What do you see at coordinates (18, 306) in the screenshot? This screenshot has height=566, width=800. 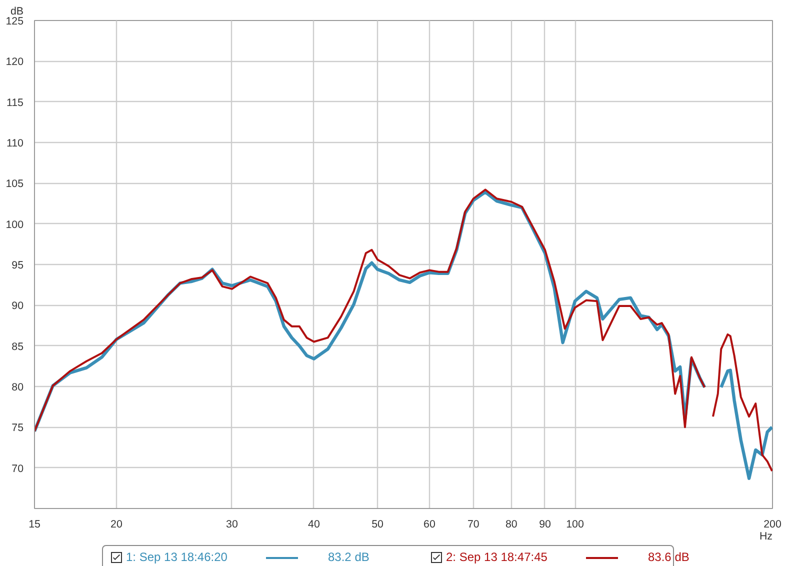 I see `y-tick-label: 90` at bounding box center [18, 306].